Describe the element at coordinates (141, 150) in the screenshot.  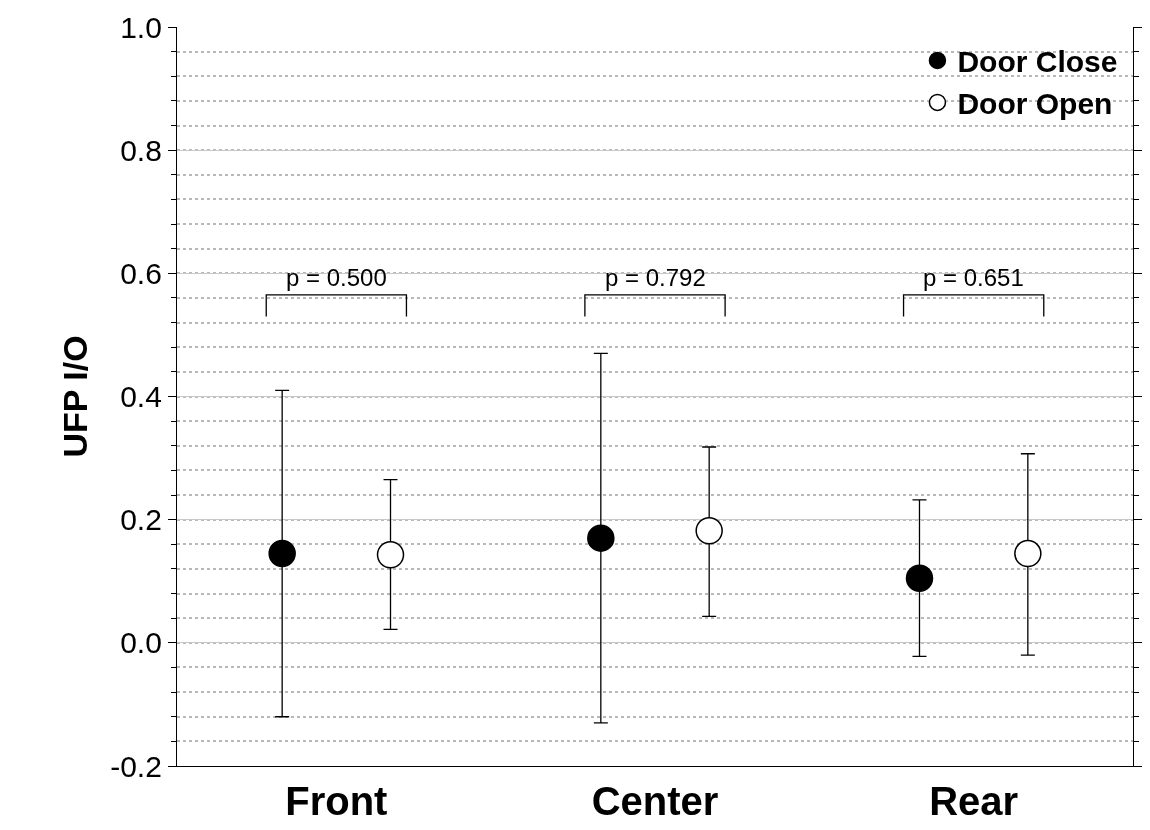
I see `y-tick-label: 0.8` at that location.